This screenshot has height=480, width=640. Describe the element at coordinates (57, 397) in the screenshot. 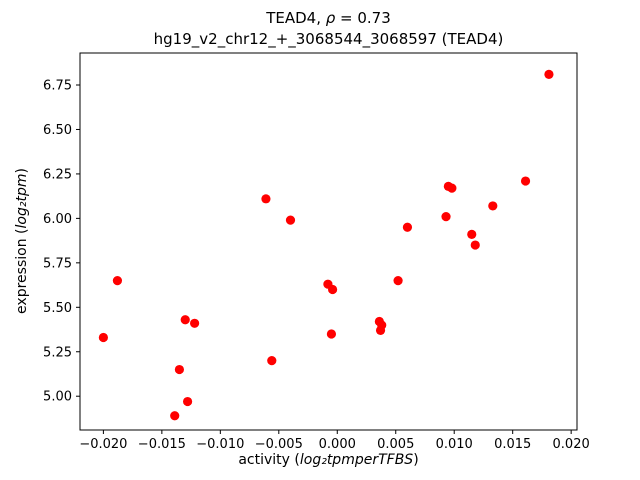

I see `y-tick-label: 5.00` at that location.